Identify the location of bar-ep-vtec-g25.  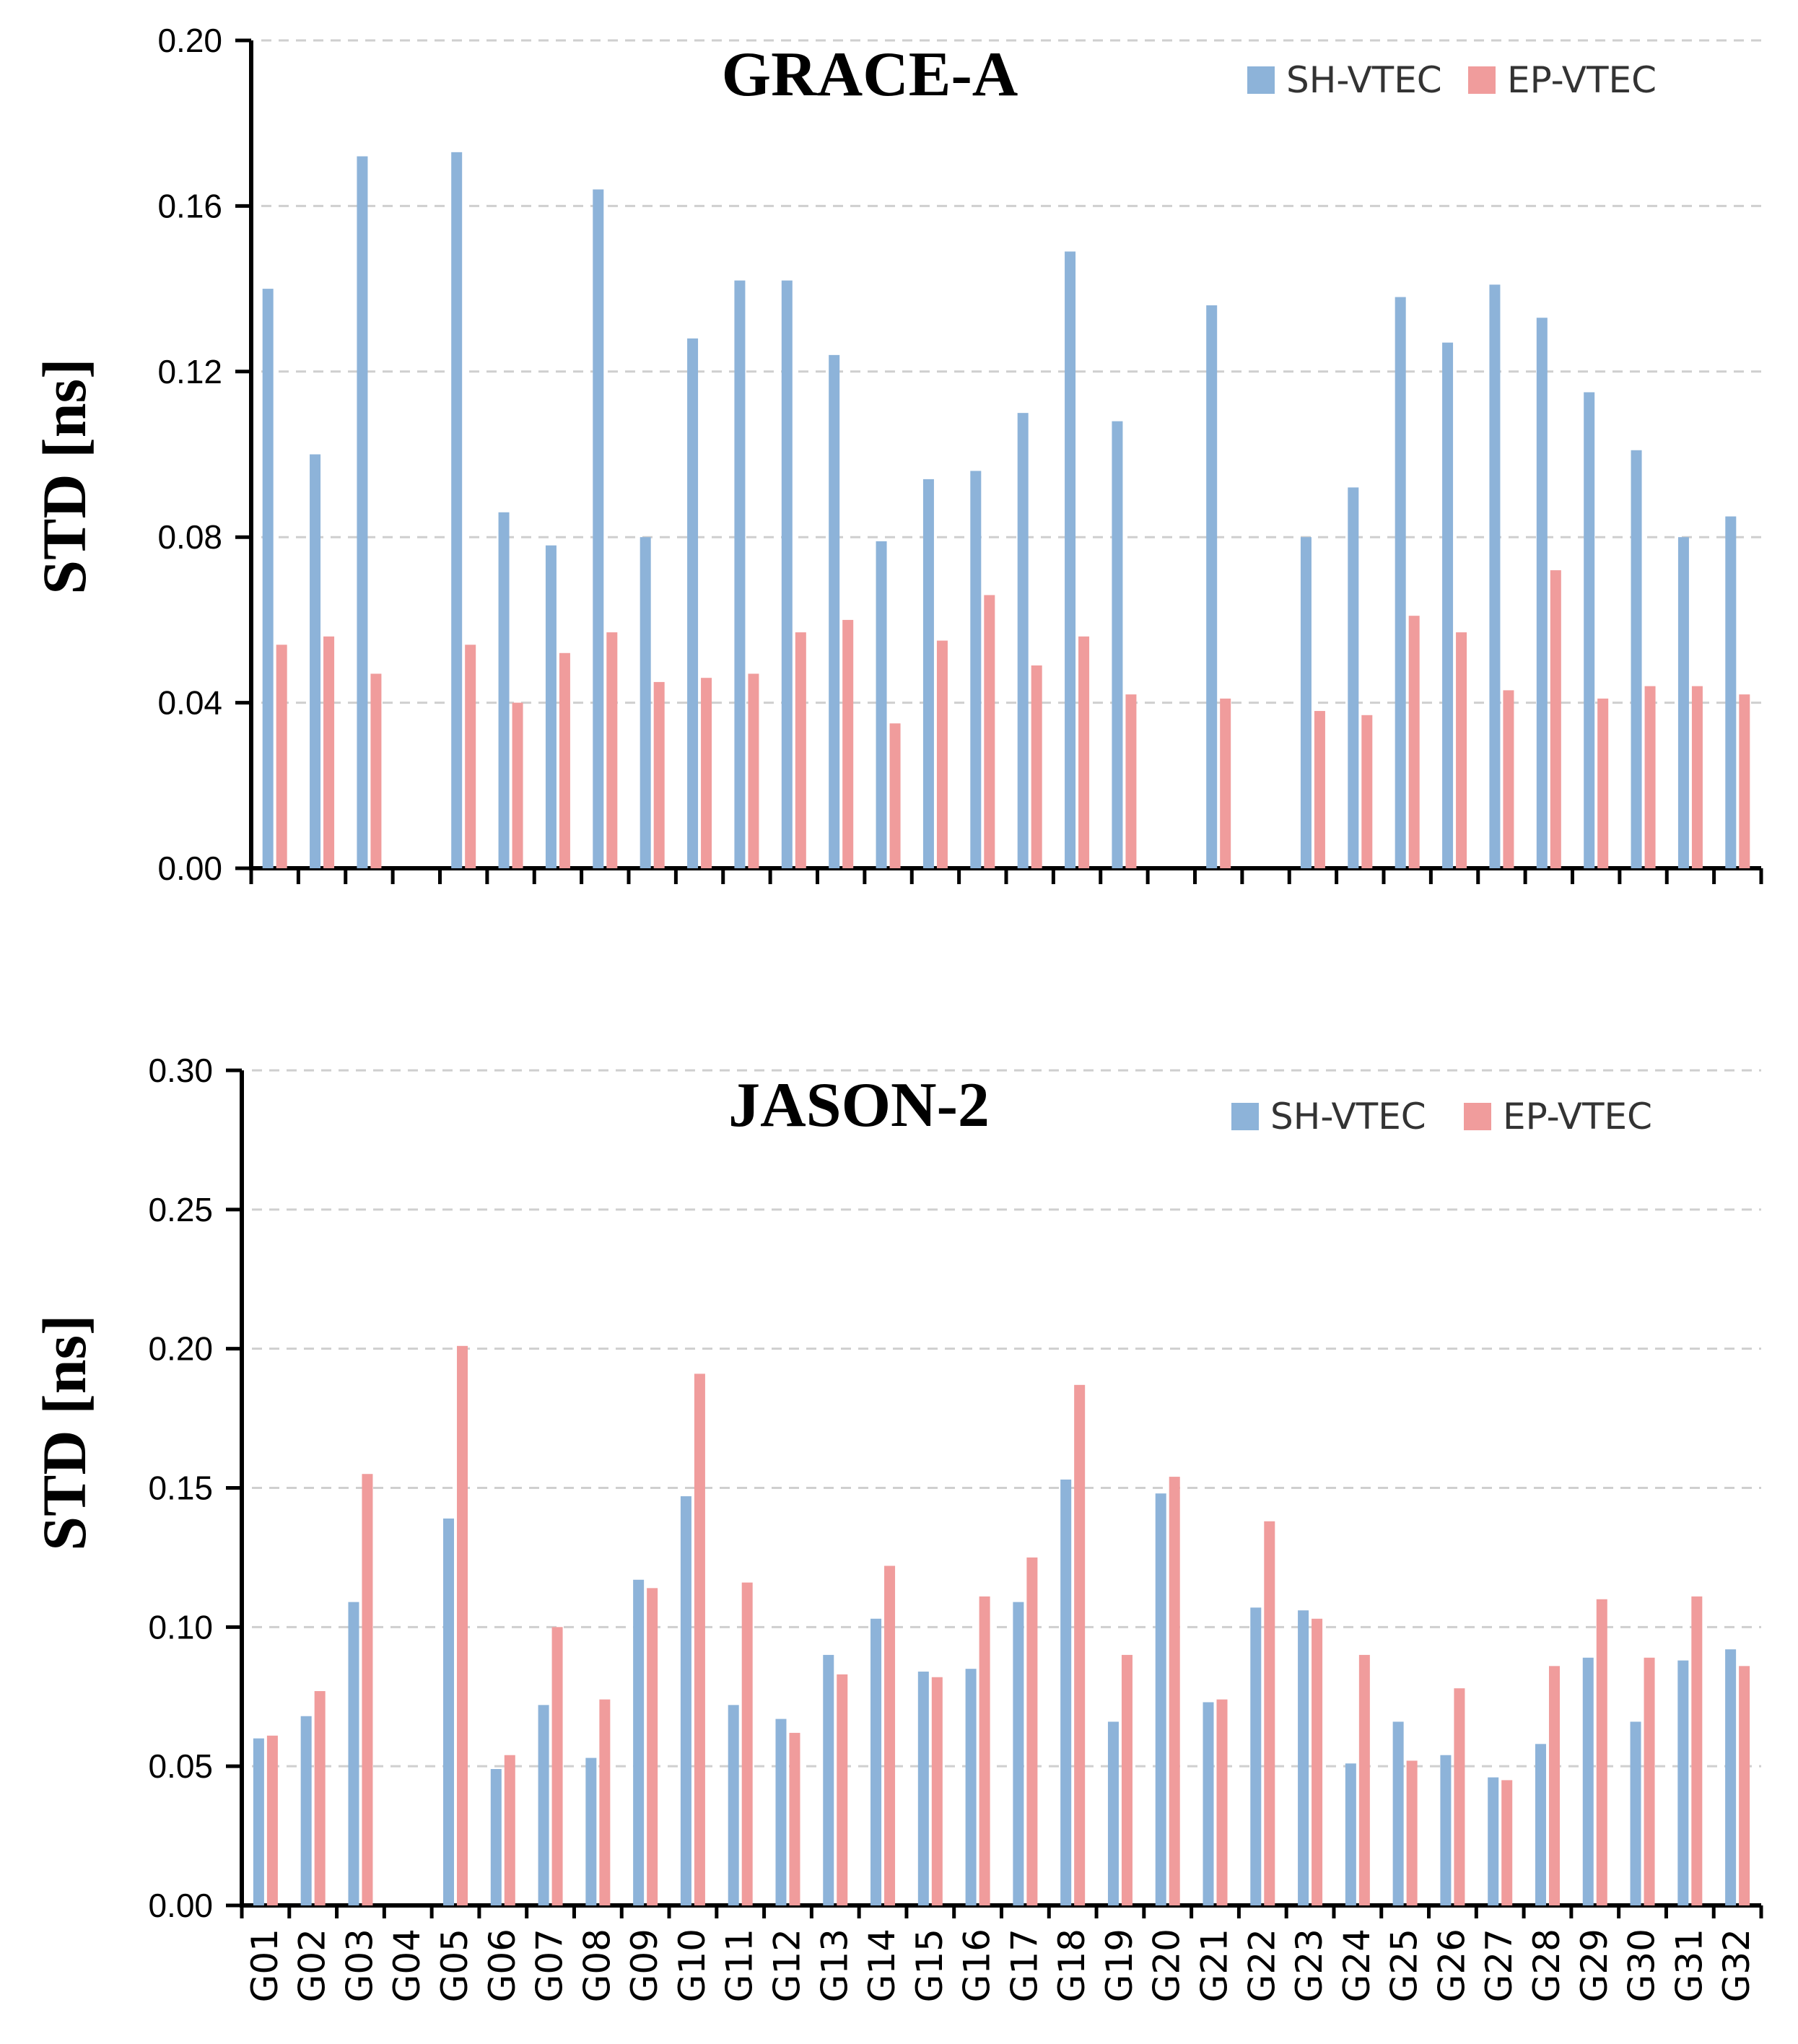
(1414, 742).